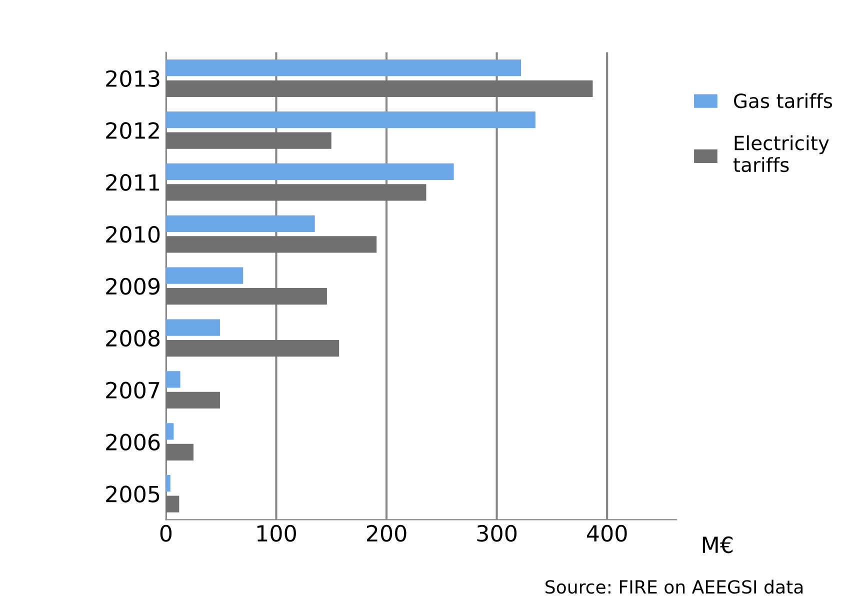 The image size is (851, 615). Describe the element at coordinates (133, 390) in the screenshot. I see `y-tick-label: 2007` at that location.